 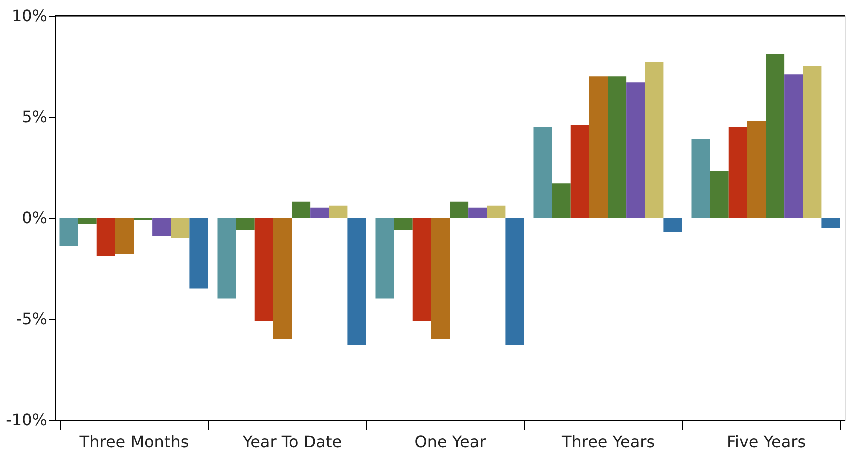 I want to click on y-tick-label: 0%, so click(x=35, y=218).